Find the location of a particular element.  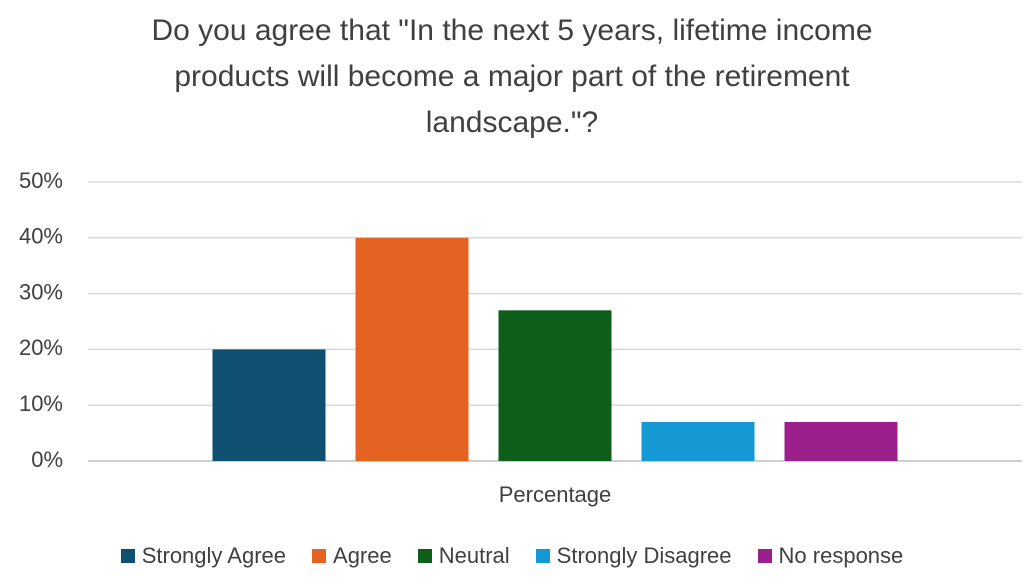

legend-label: Neutral is located at coordinates (474, 555).